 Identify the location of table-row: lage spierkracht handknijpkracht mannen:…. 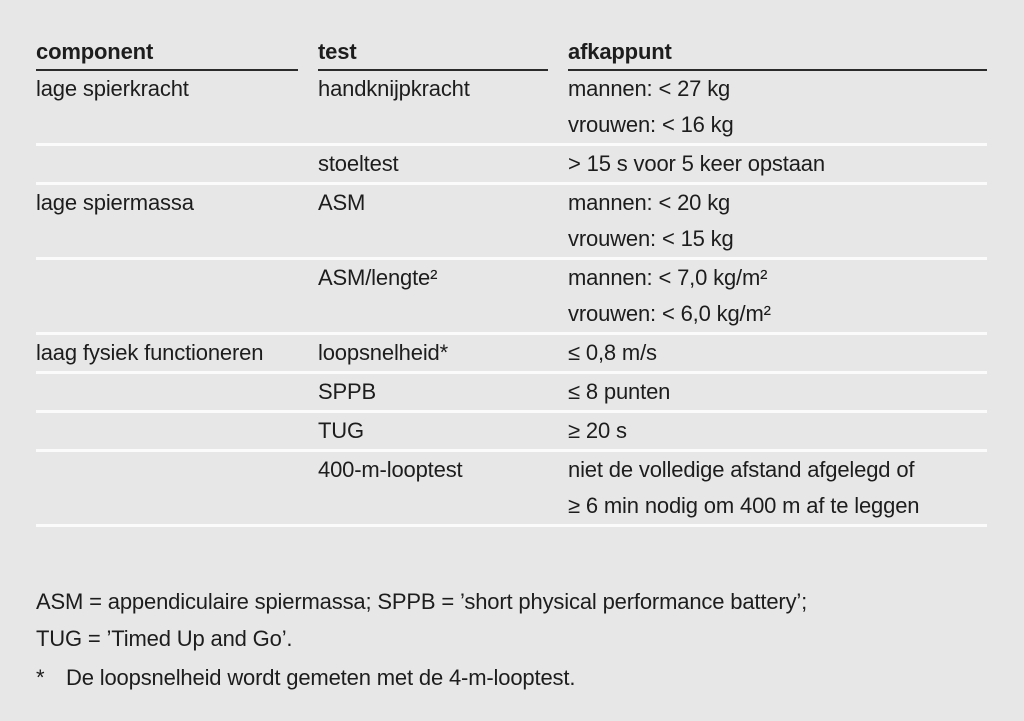
(511, 108).